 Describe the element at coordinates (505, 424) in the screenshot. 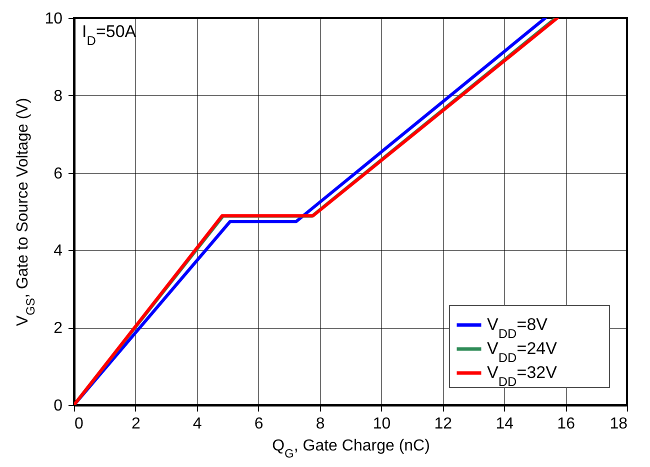

I see `x-tick-label: 14` at that location.